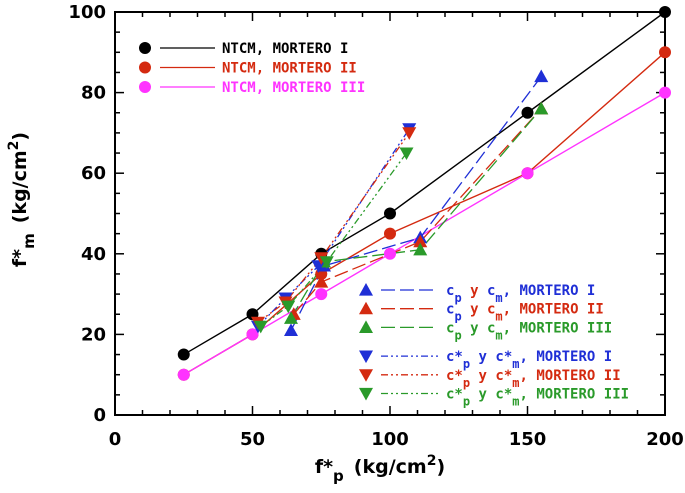 Image resolution: width=685 pixels, height=493 pixels. Describe the element at coordinates (541, 76) in the screenshot. I see `series-4-point` at that location.